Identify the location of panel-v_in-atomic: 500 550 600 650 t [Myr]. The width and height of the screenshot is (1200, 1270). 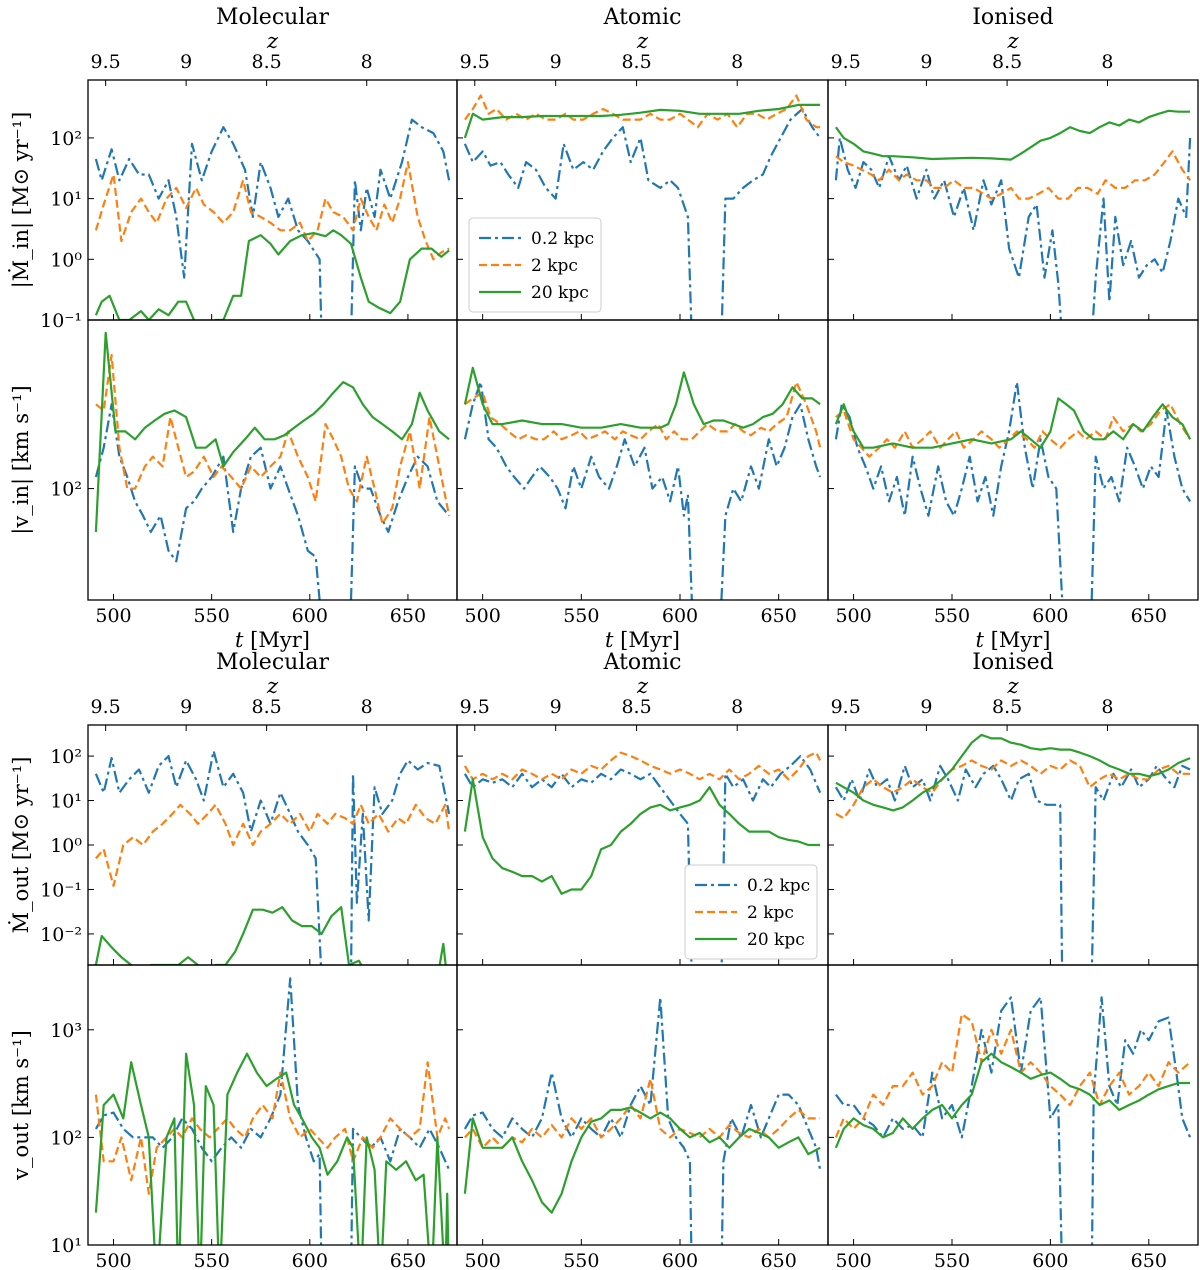
(642, 485).